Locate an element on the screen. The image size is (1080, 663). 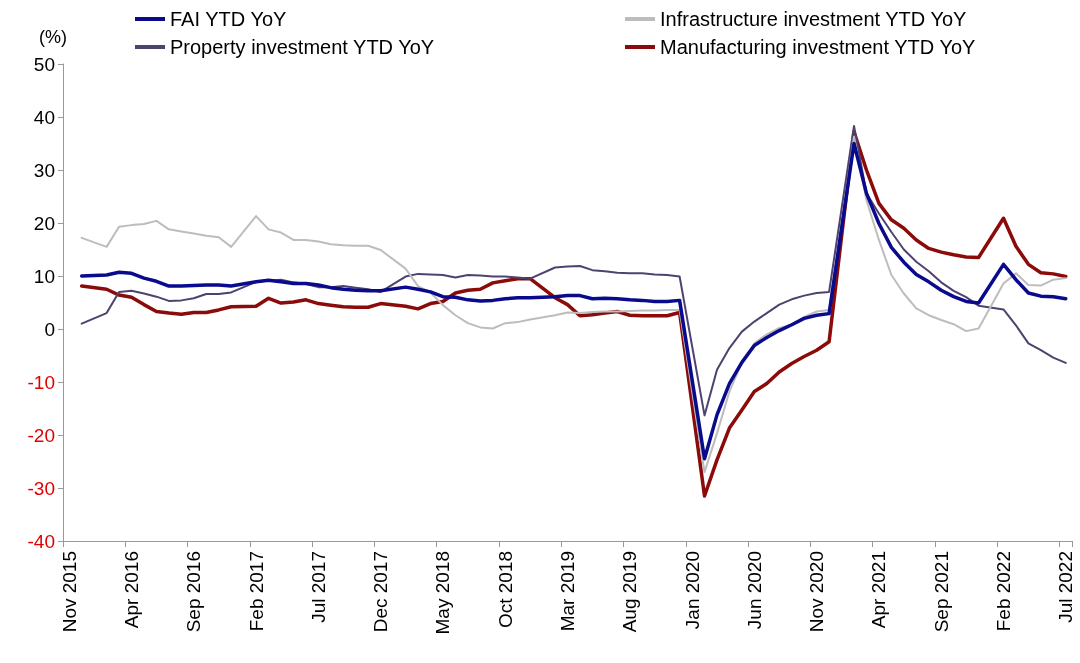
x-tick-label: Feb 2017 is located at coordinates (256, 591).